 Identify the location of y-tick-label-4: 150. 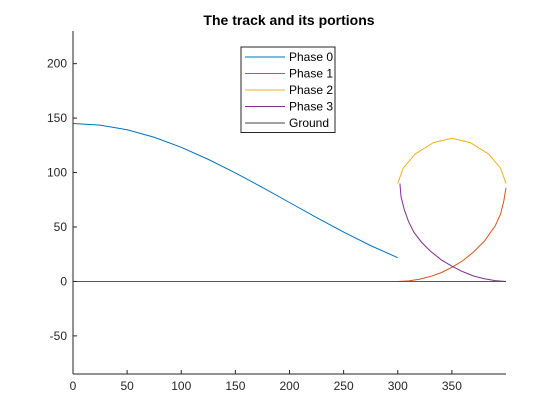
(57, 118).